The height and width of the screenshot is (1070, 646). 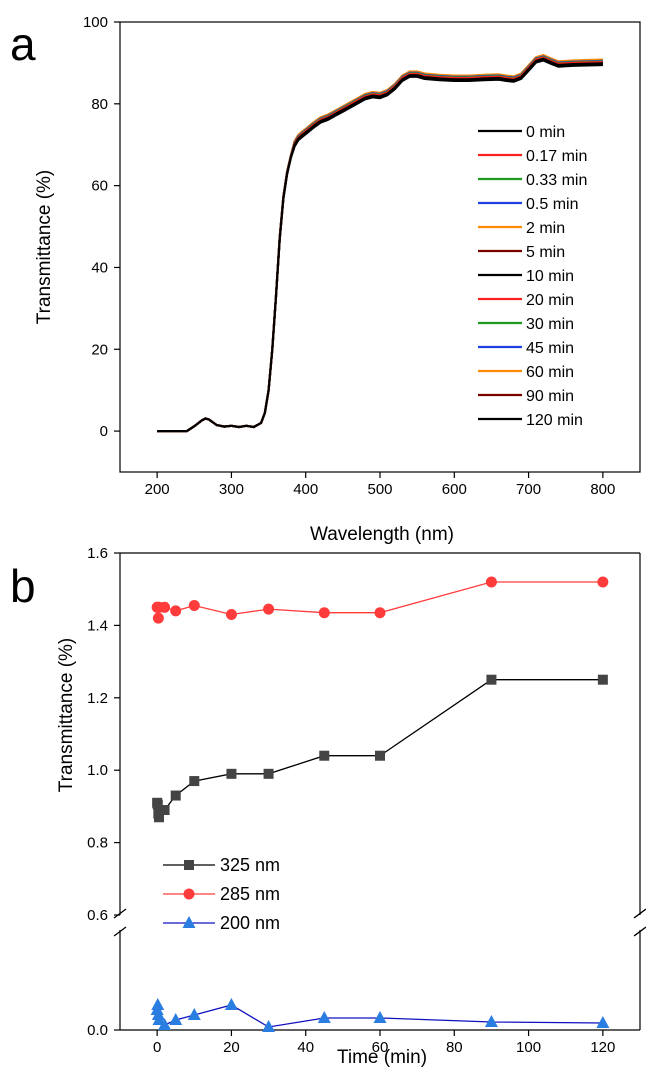 What do you see at coordinates (189, 894) in the screenshot?
I see `legend-marker-285-nm` at bounding box center [189, 894].